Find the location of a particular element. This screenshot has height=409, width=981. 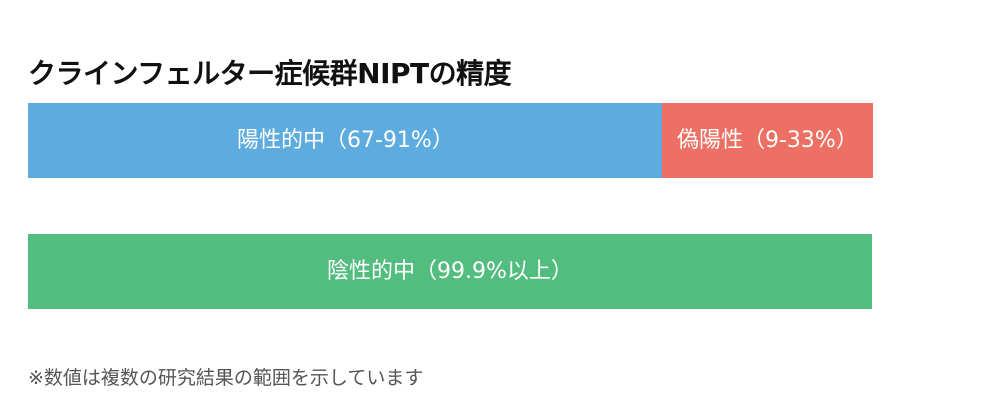

label-false-positive: 偽陽性（9-33%） is located at coordinates (767, 140).